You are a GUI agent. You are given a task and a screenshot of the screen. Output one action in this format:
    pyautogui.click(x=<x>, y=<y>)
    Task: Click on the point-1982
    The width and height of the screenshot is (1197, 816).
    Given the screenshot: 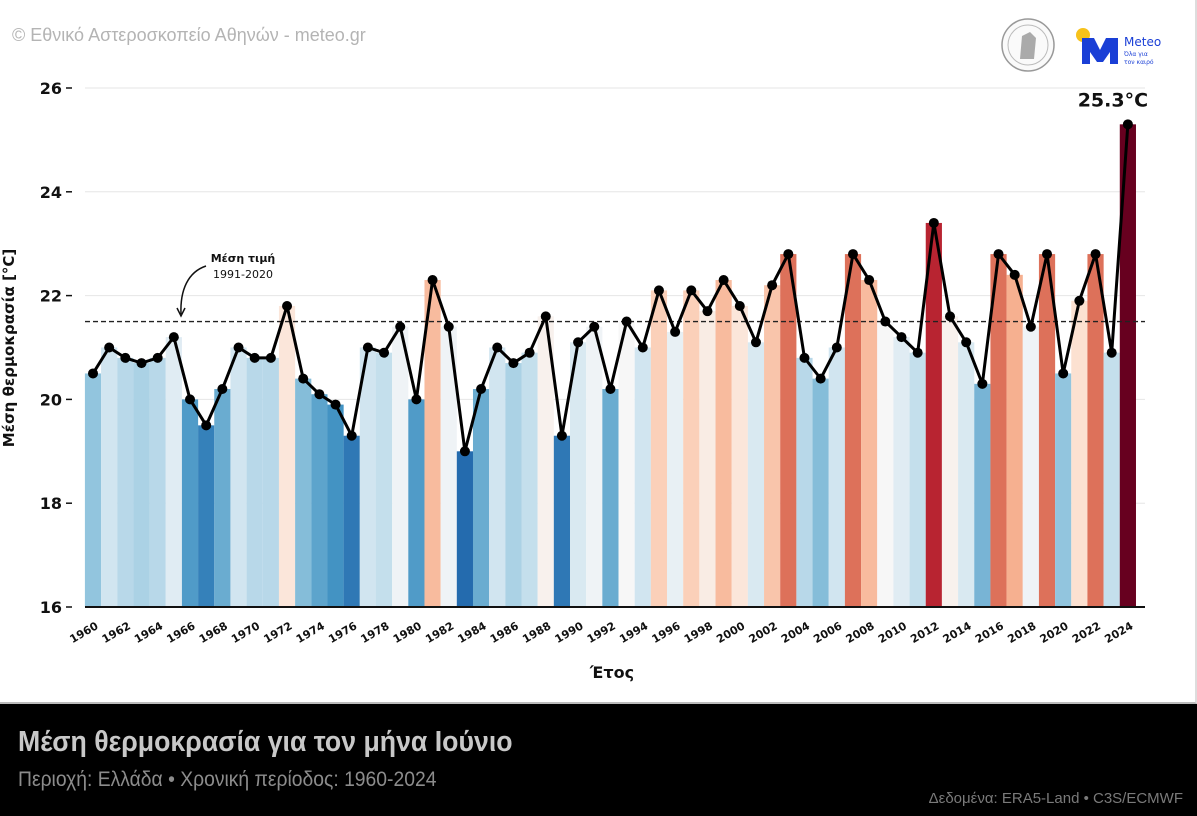 What is the action you would take?
    pyautogui.click(x=448, y=326)
    